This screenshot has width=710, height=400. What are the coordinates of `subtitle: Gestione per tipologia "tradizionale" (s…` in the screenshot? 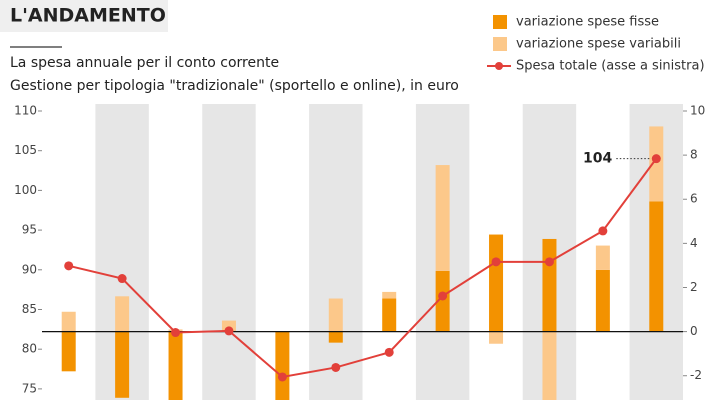 It's located at (234, 86).